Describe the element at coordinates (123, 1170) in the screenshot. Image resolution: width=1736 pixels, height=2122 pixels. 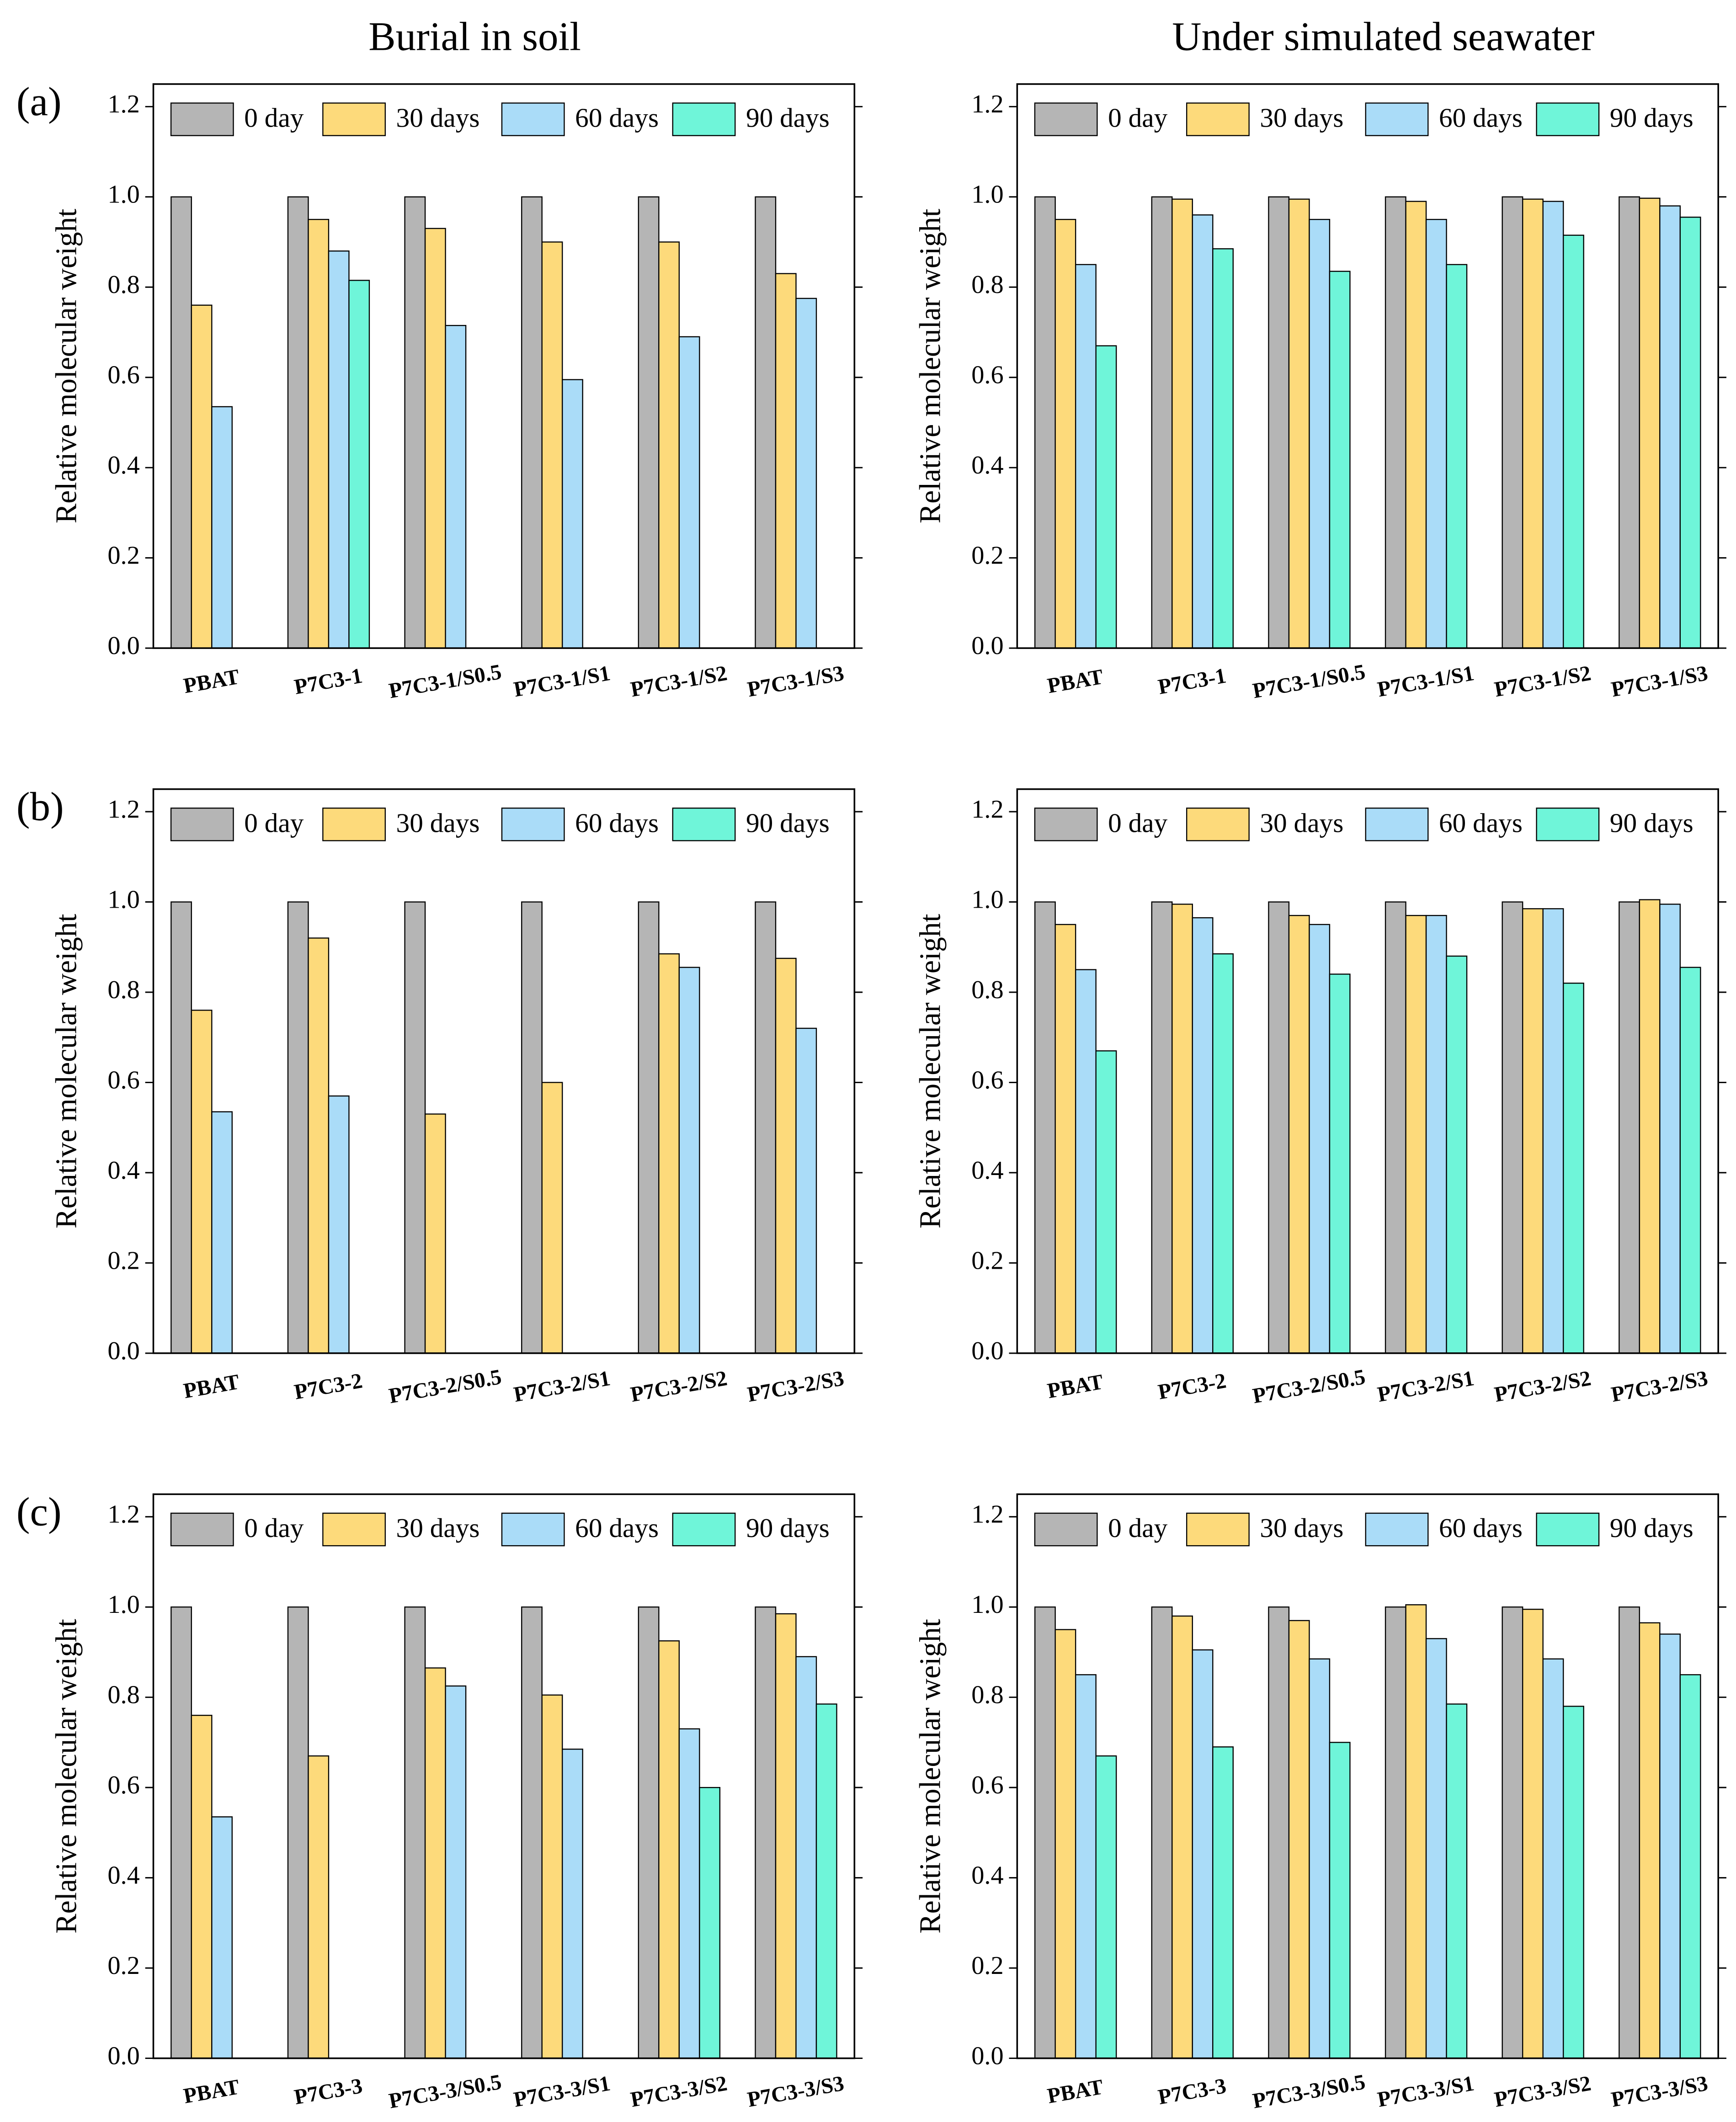
I see `y-tick-label: 0.4` at that location.